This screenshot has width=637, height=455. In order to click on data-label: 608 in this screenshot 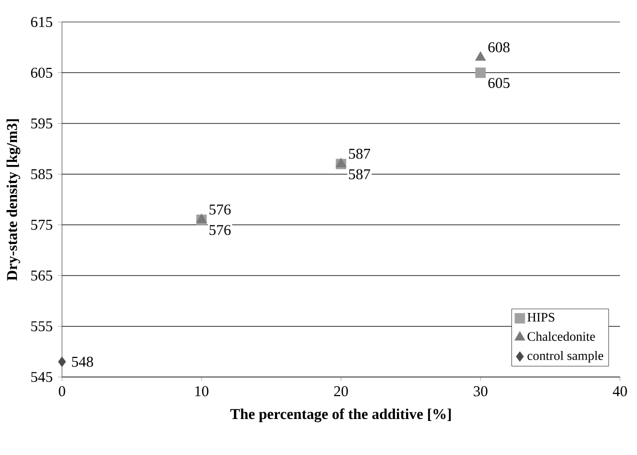, I will do `click(499, 47)`.